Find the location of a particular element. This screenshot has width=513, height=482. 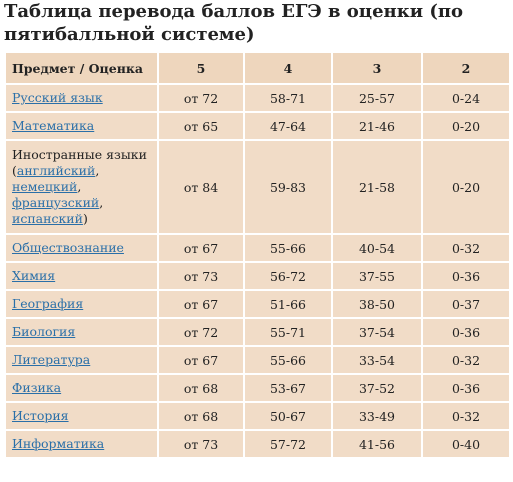

table-row: Русский язык от 72 58-71 25-57 0-24 is located at coordinates (257, 98).